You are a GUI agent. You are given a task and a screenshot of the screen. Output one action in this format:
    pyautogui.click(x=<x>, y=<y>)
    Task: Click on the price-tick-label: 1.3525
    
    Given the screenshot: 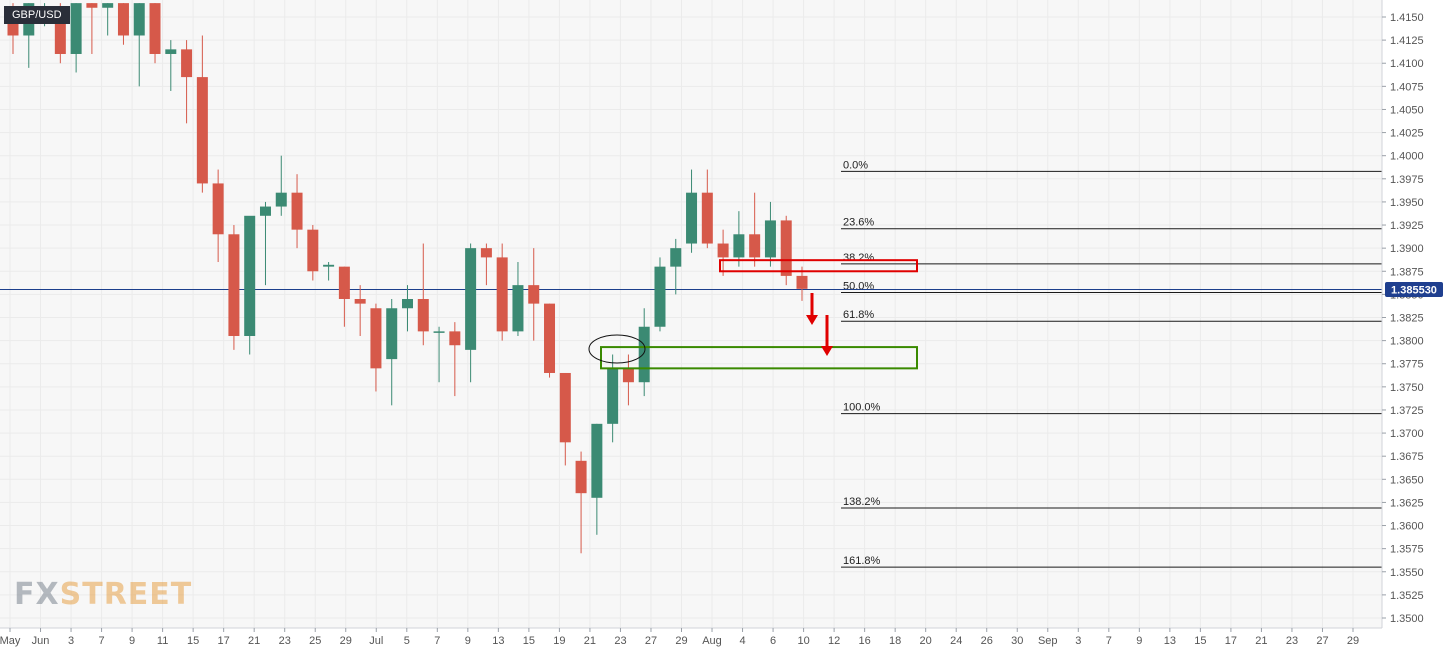 What is the action you would take?
    pyautogui.click(x=1407, y=596)
    